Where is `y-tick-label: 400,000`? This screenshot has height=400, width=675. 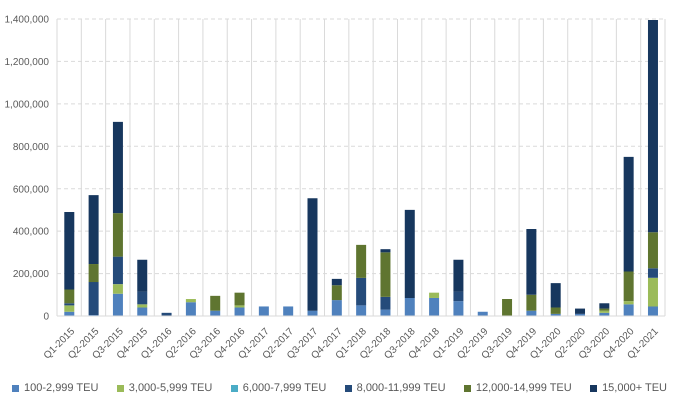 y-tick-label: 400,000 is located at coordinates (31, 232).